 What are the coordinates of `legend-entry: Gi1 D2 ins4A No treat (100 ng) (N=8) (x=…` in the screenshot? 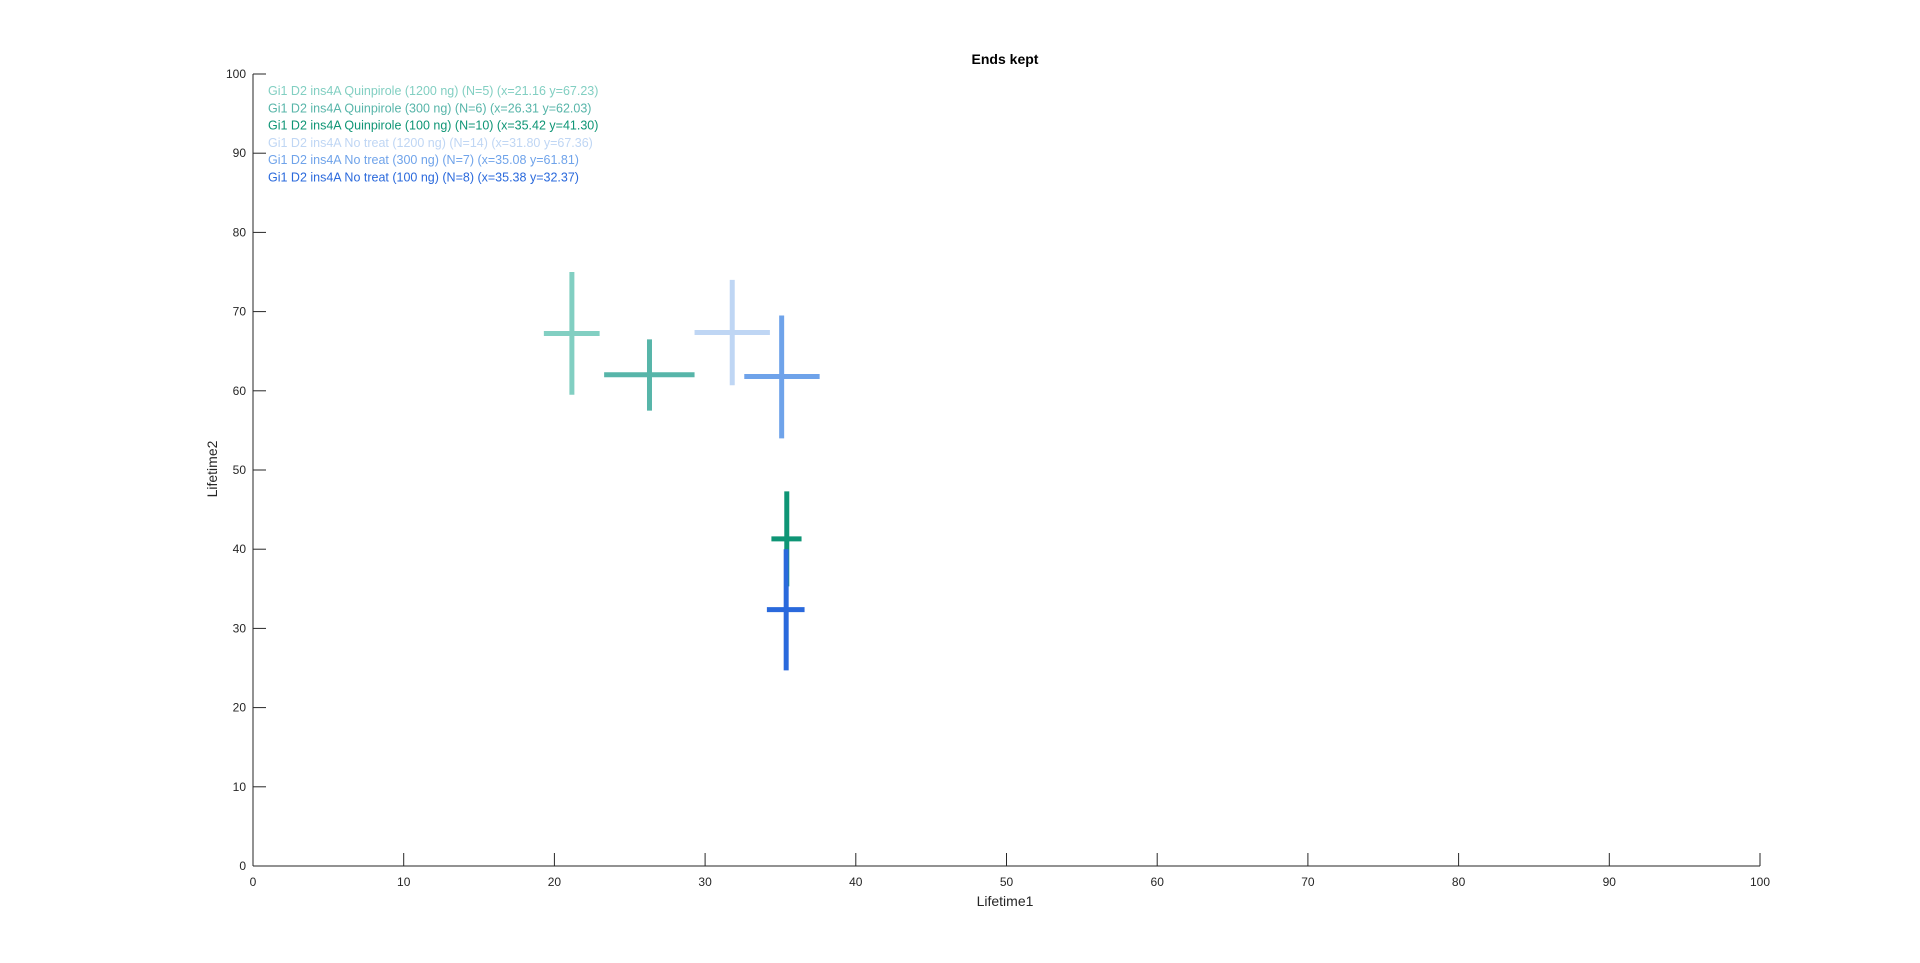 It's located at (423, 178).